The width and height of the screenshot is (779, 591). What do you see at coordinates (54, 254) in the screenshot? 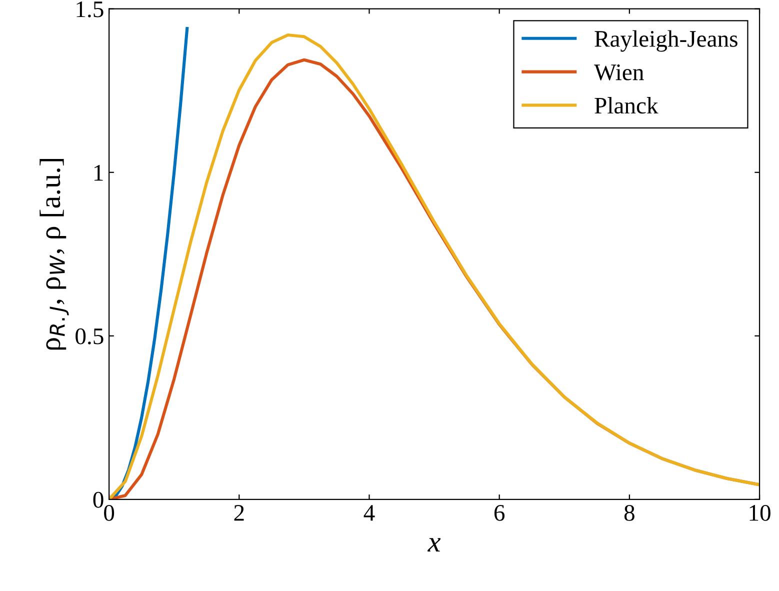
I see `y-axis-title: ρ$_{R.J}$, ρ$_{W}$, ρ [a.u.]` at bounding box center [54, 254].